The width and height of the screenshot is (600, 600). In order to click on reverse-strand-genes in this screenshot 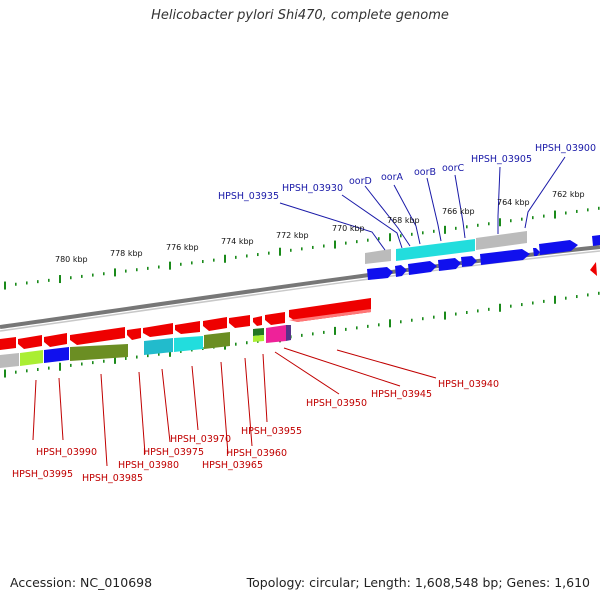, I will do `click(185, 324)`.